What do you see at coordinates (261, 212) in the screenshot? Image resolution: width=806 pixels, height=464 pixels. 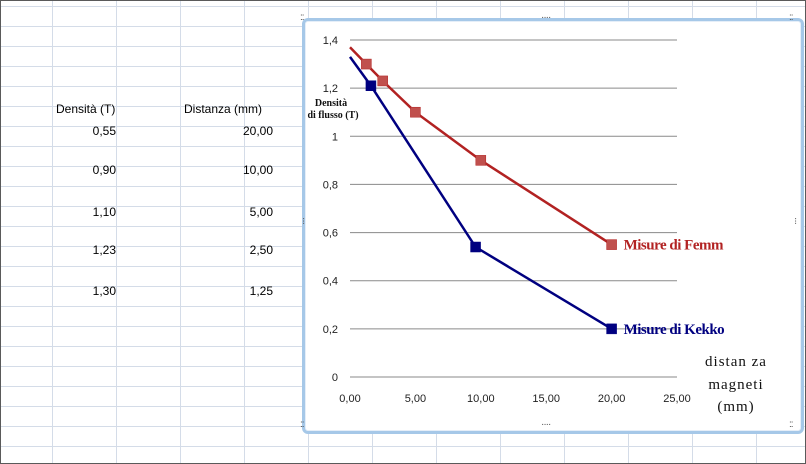 I see `cell-distance: 5,00` at bounding box center [261, 212].